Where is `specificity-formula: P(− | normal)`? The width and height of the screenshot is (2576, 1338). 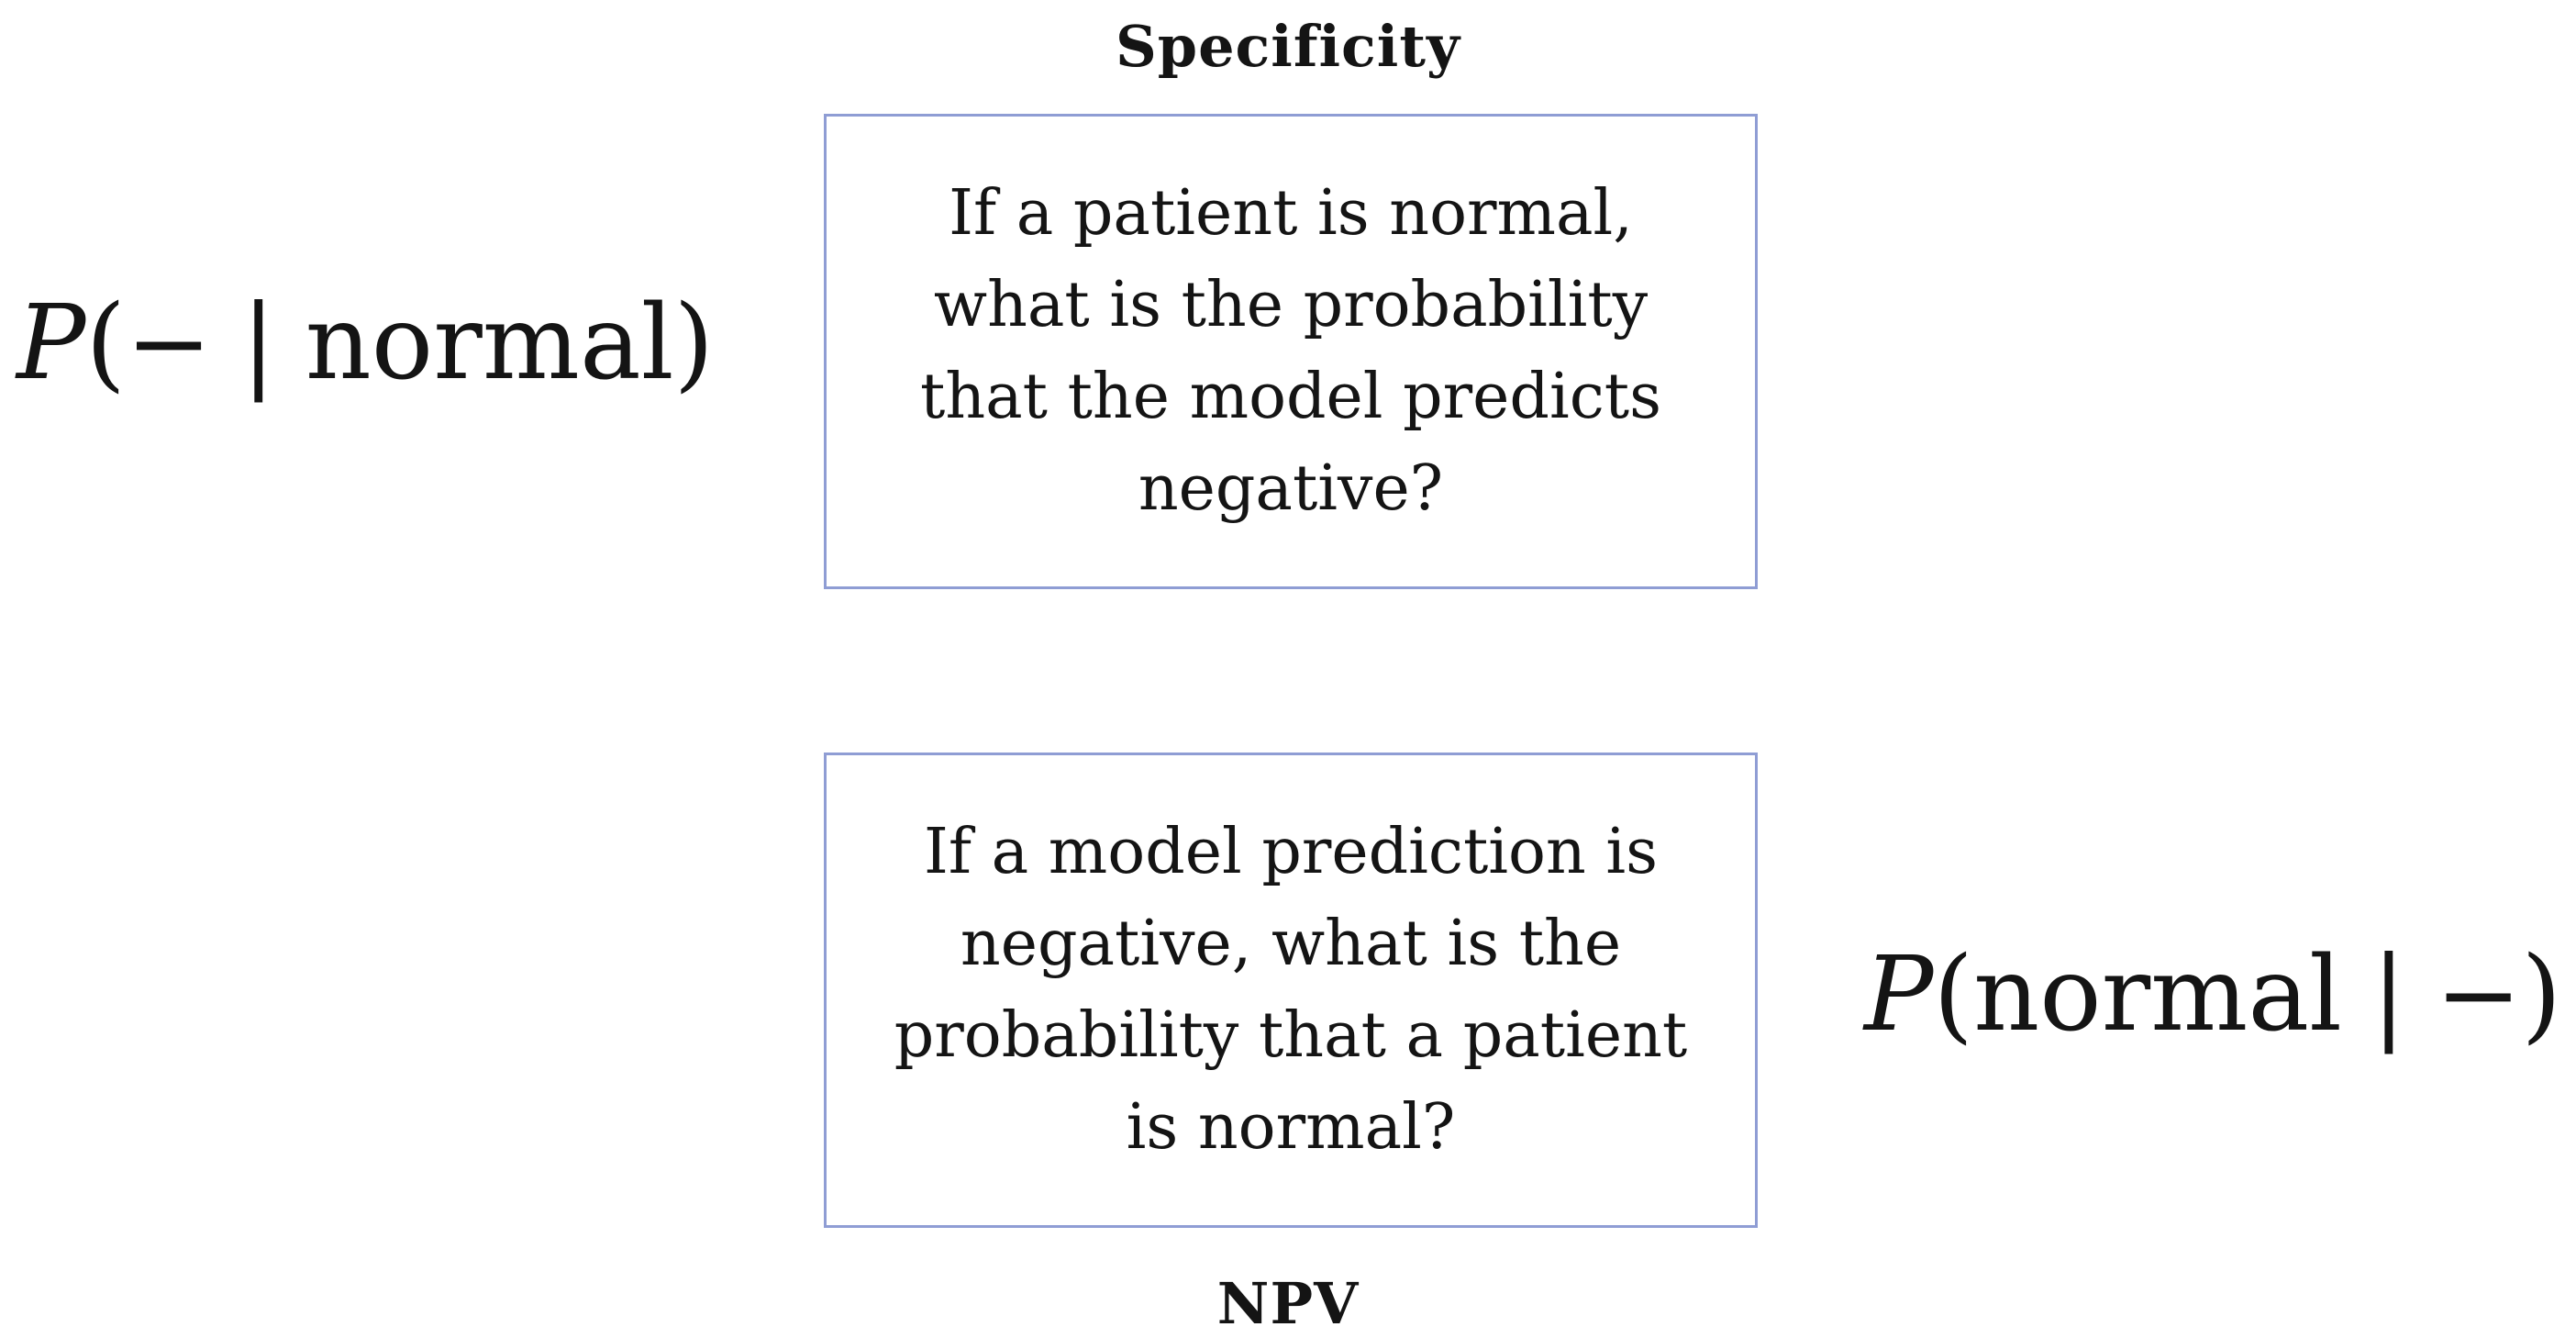
specificity-formula: P(− | normal) is located at coordinates (365, 344).